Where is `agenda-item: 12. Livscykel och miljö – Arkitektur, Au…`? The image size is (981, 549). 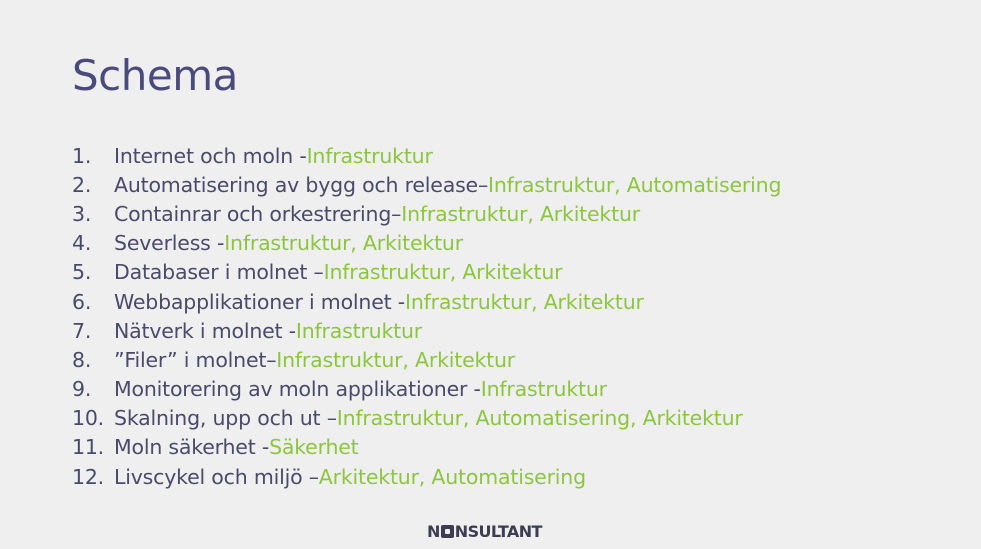 agenda-item: 12. Livscykel och miljö – Arkitektur, Au… is located at coordinates (426, 476).